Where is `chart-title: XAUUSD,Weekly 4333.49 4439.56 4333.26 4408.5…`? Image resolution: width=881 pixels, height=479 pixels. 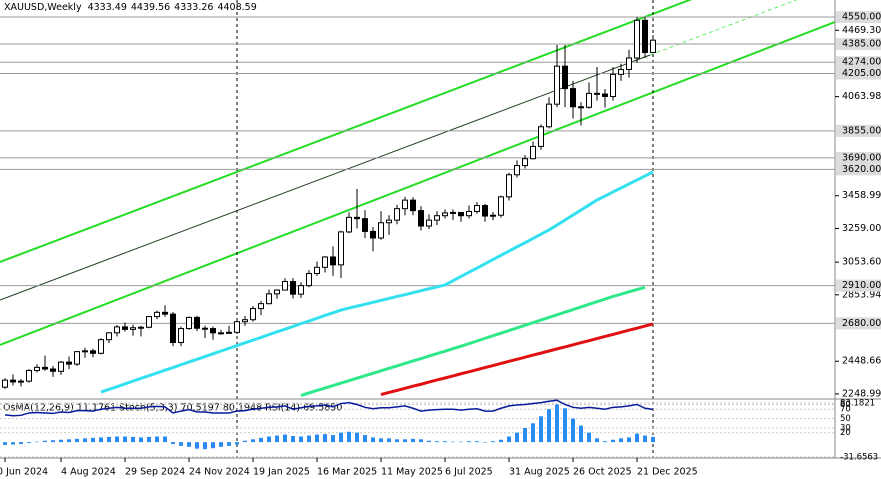
chart-title: XAUUSD,Weekly 4333.49 4439.56 4333.26 4408.5… is located at coordinates (130, 7).